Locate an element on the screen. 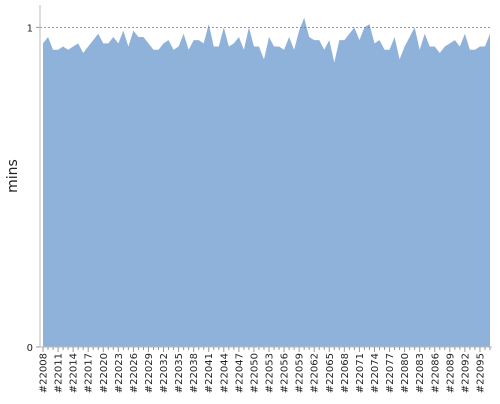 This screenshot has width=500, height=404. x-tick-label: #22023 is located at coordinates (119, 373).